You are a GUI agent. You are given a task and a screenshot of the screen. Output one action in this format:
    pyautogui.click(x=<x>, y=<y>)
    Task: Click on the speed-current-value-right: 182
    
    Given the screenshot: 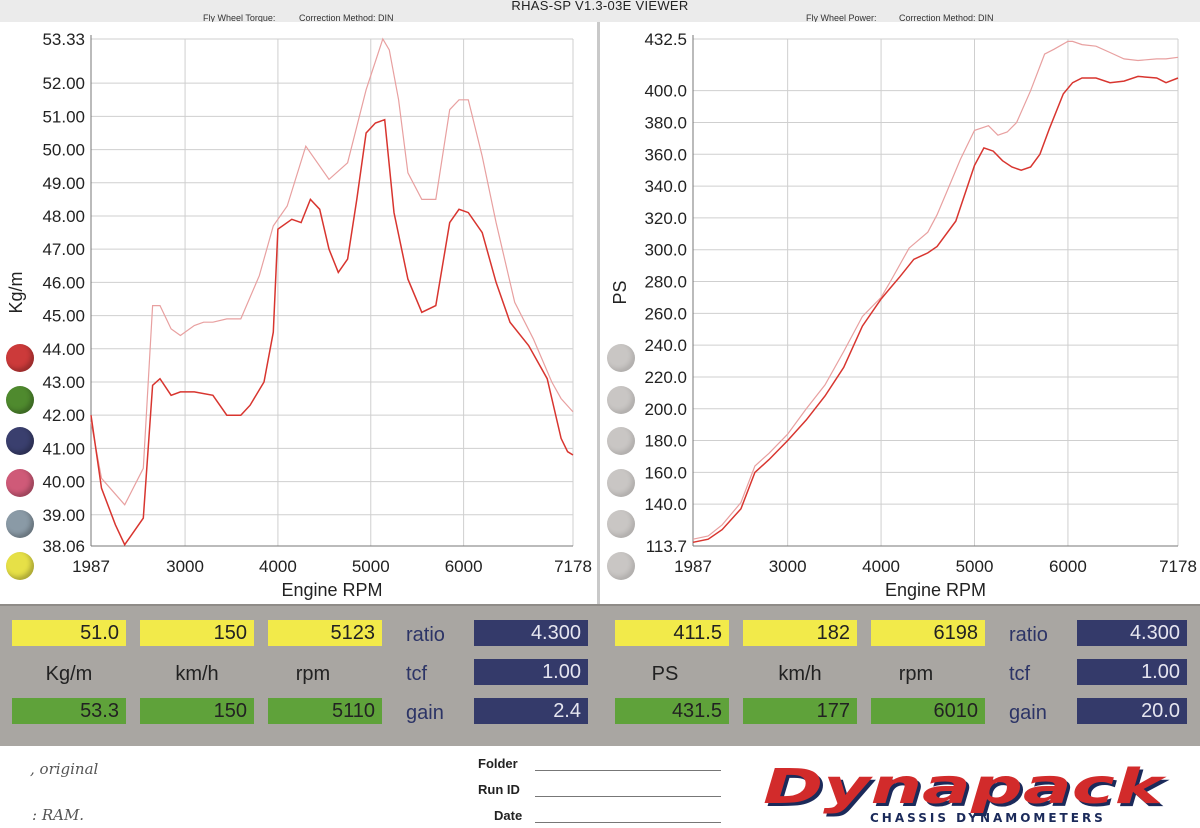 What is the action you would take?
    pyautogui.click(x=800, y=633)
    